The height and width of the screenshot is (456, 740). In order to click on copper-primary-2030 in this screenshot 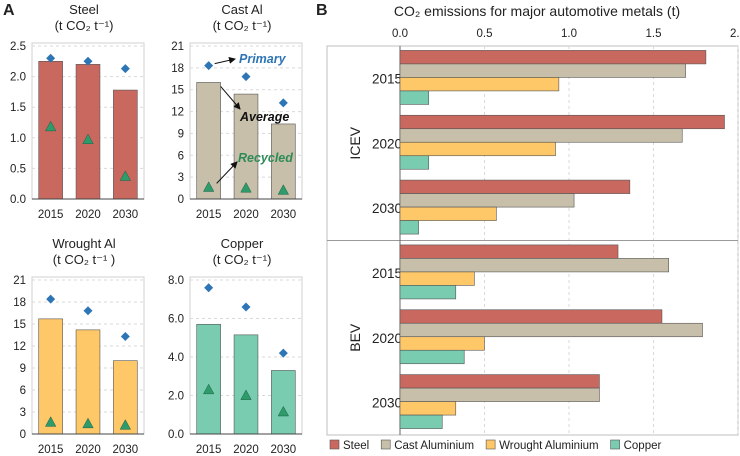, I will do `click(283, 353)`.